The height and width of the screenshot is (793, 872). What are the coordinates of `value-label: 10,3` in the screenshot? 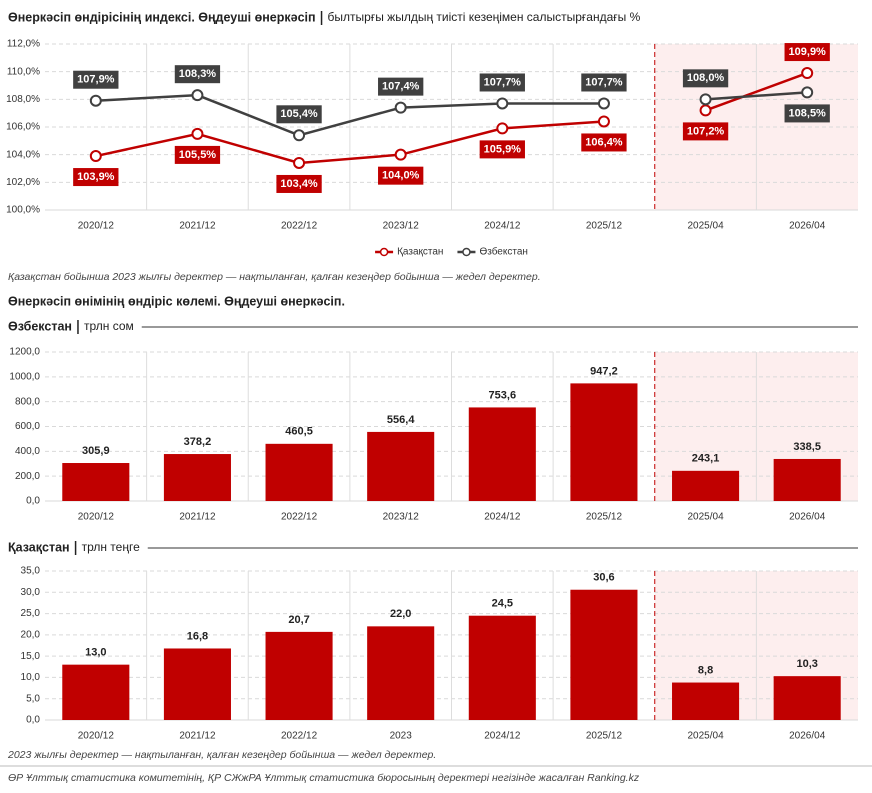 It's located at (806, 664).